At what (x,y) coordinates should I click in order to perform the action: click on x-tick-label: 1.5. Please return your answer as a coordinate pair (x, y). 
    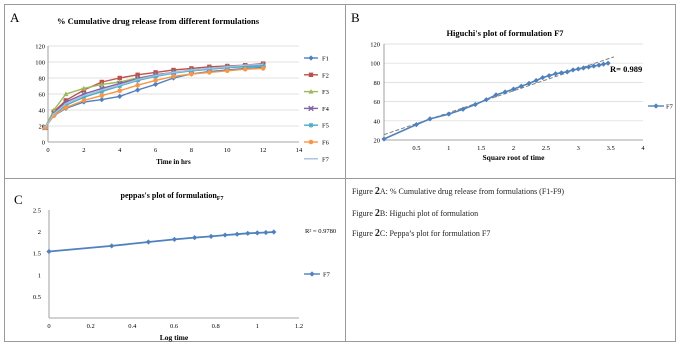
    Looking at the image, I should click on (481, 148).